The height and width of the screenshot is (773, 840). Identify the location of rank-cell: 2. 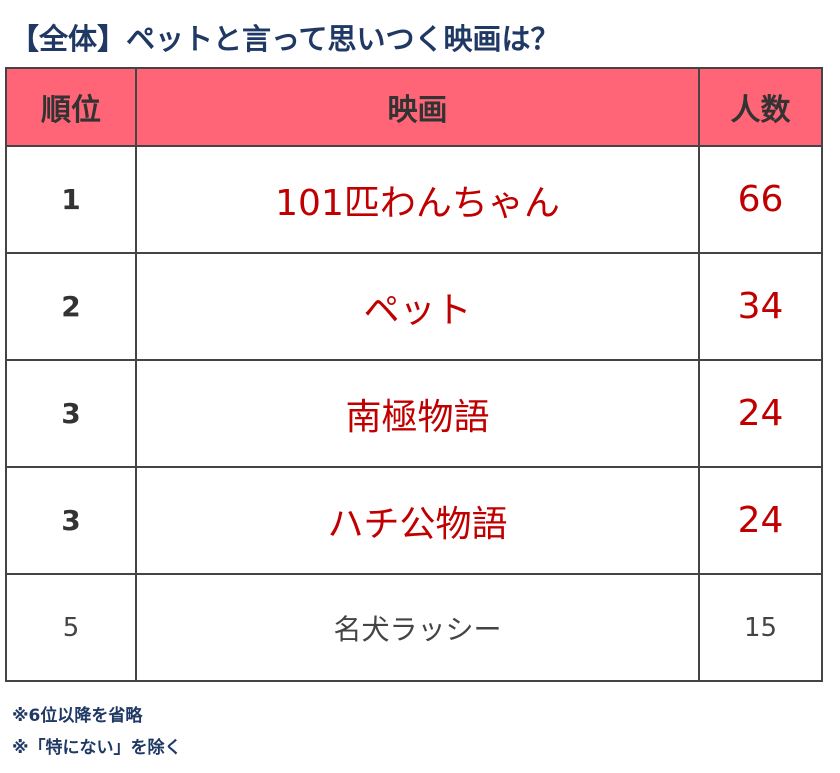
(71, 306).